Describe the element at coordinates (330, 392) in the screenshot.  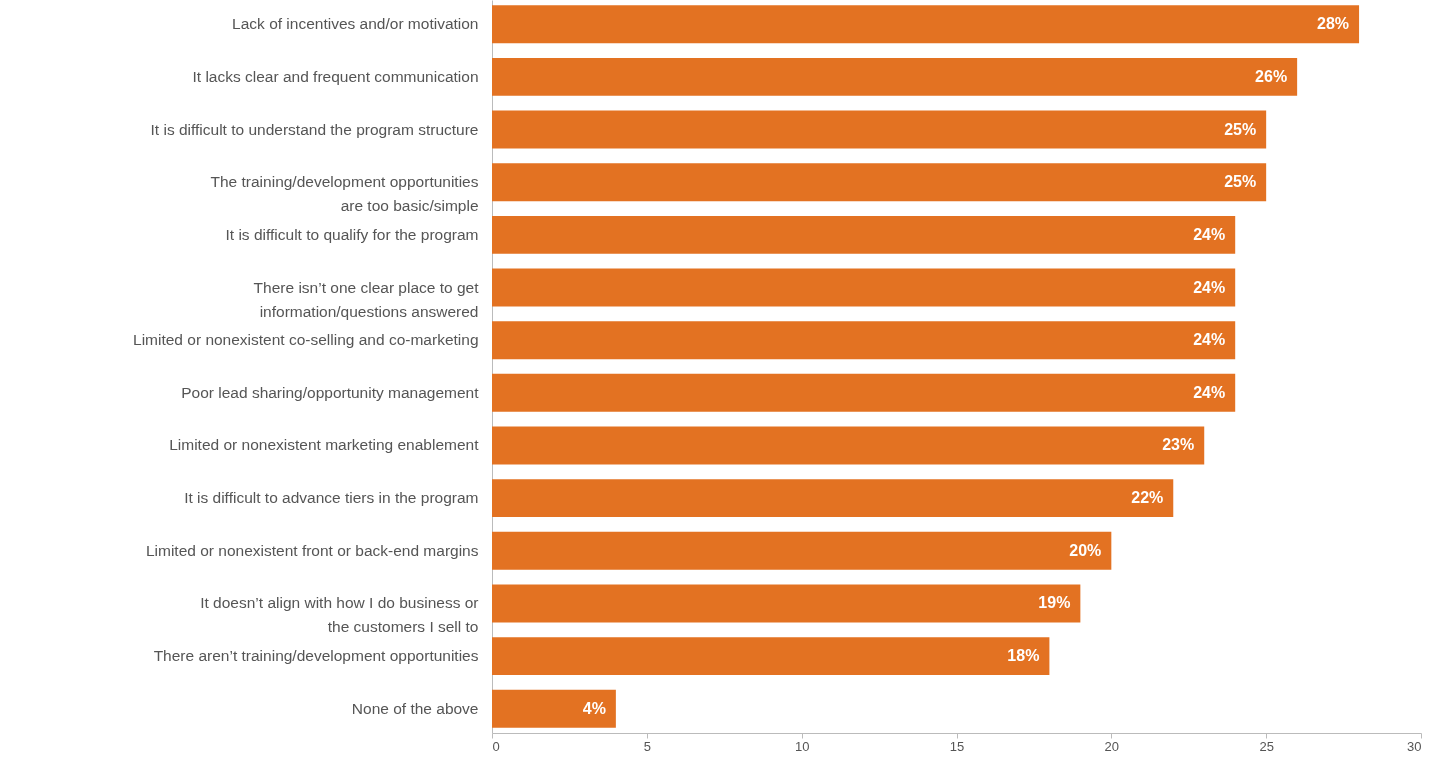
I see `y-tick-label: Poor lead sharing/opportunity management` at that location.